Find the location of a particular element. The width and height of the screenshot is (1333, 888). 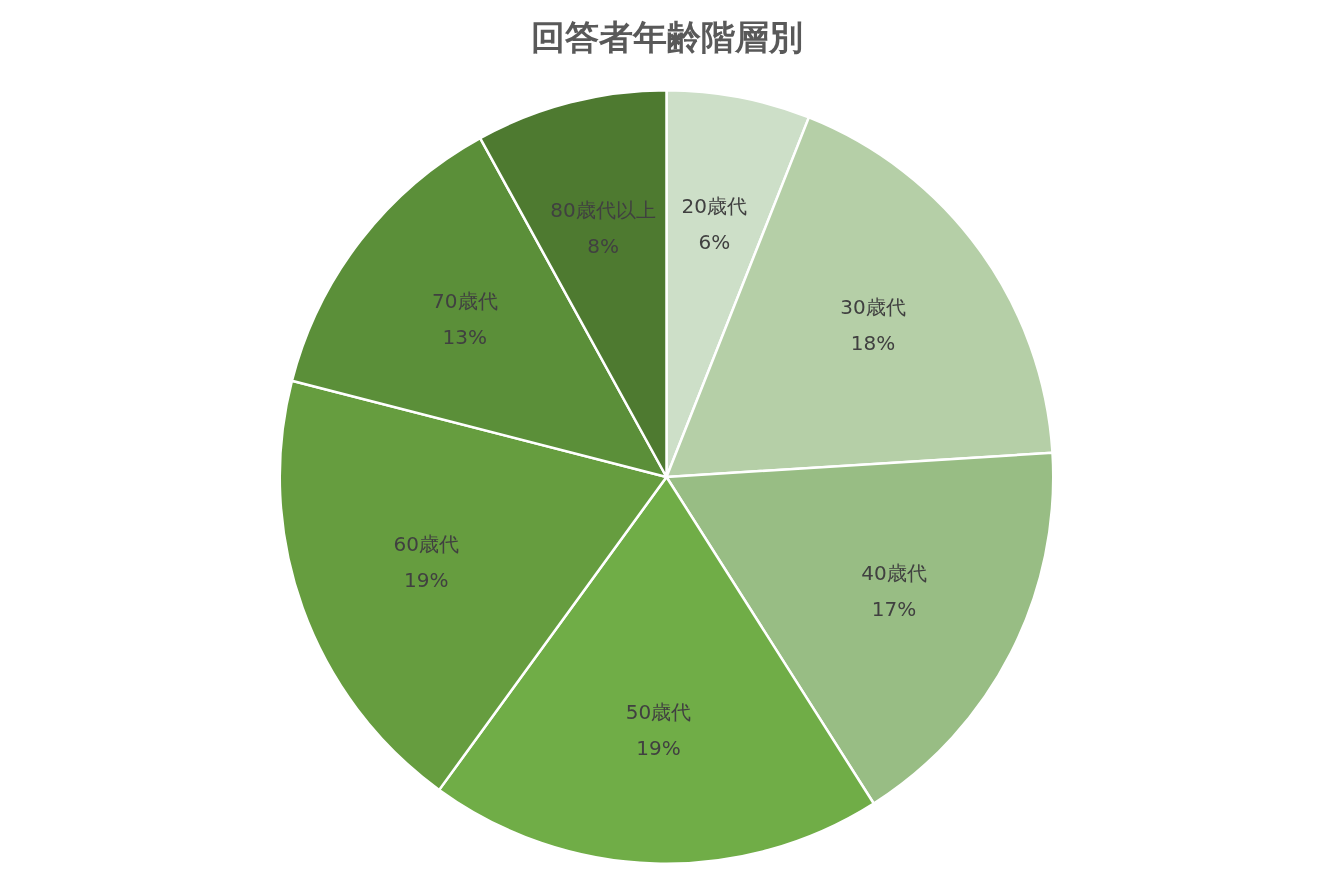

slice-label: 20歳代 is located at coordinates (714, 206).